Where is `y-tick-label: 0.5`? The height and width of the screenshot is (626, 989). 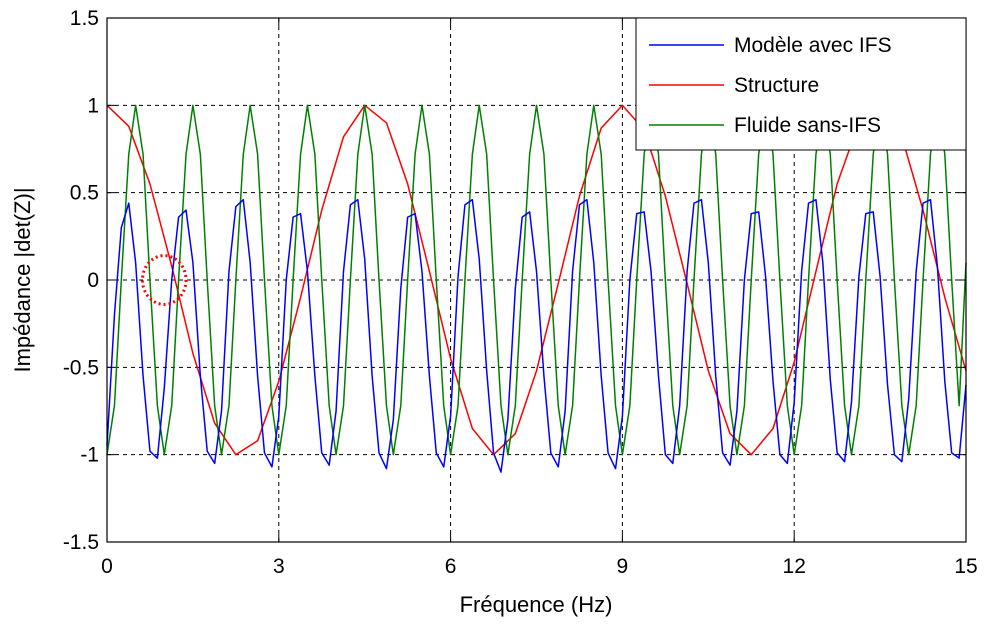 y-tick-label: 0.5 is located at coordinates (84, 193).